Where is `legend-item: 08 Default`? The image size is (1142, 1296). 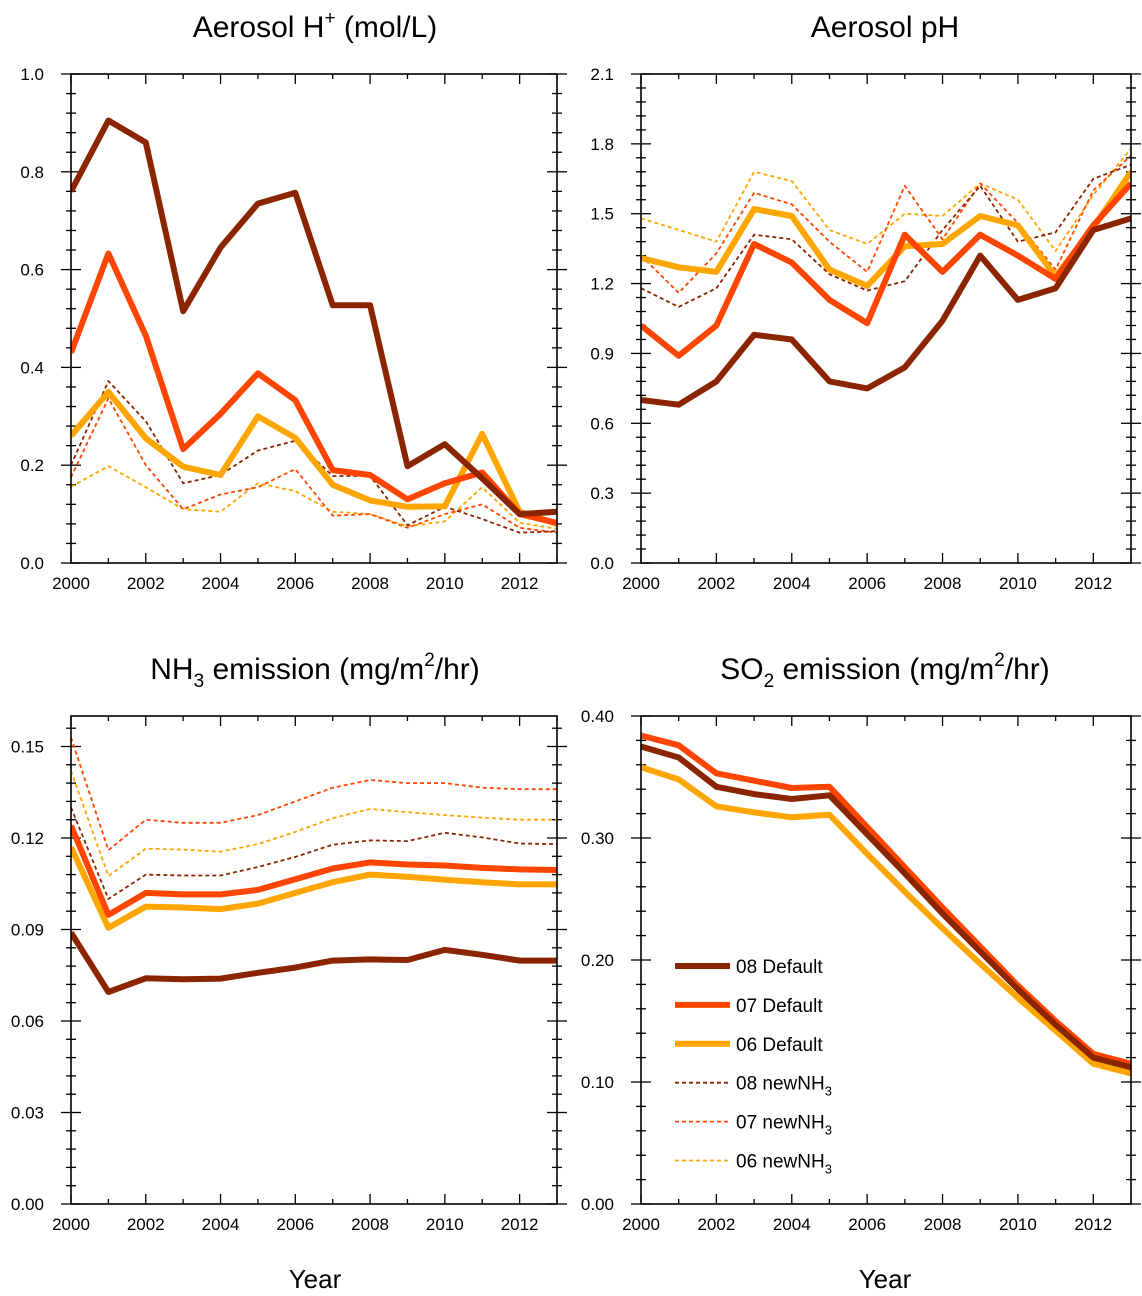
legend-item: 08 Default is located at coordinates (749, 967).